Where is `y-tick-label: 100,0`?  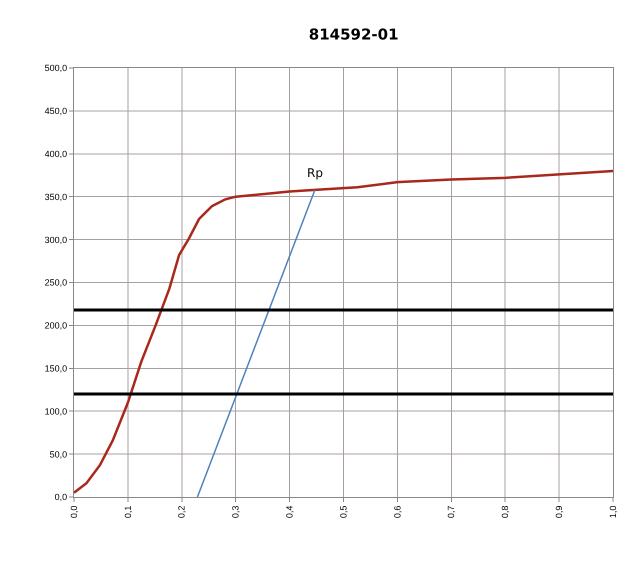
y-tick-label: 100,0 is located at coordinates (56, 411).